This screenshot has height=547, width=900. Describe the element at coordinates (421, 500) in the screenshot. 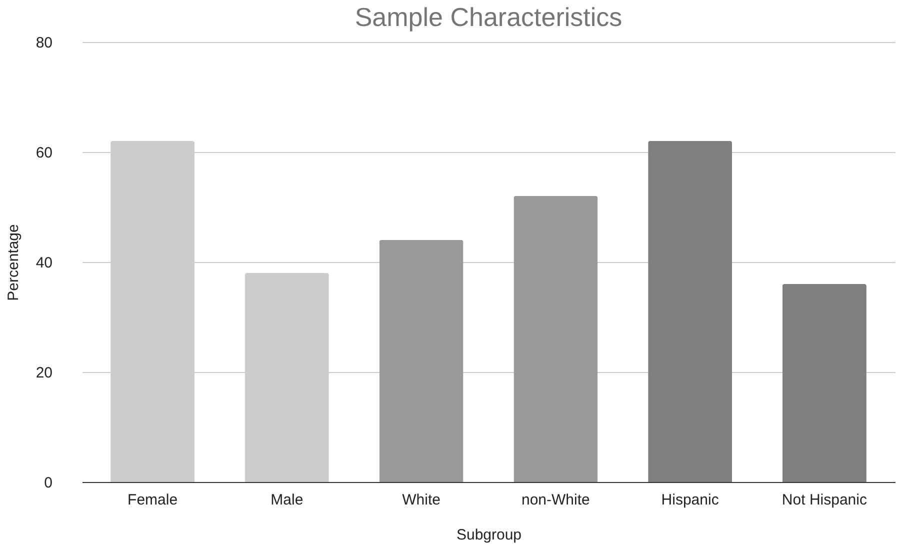

I see `x-tick-label: White` at that location.